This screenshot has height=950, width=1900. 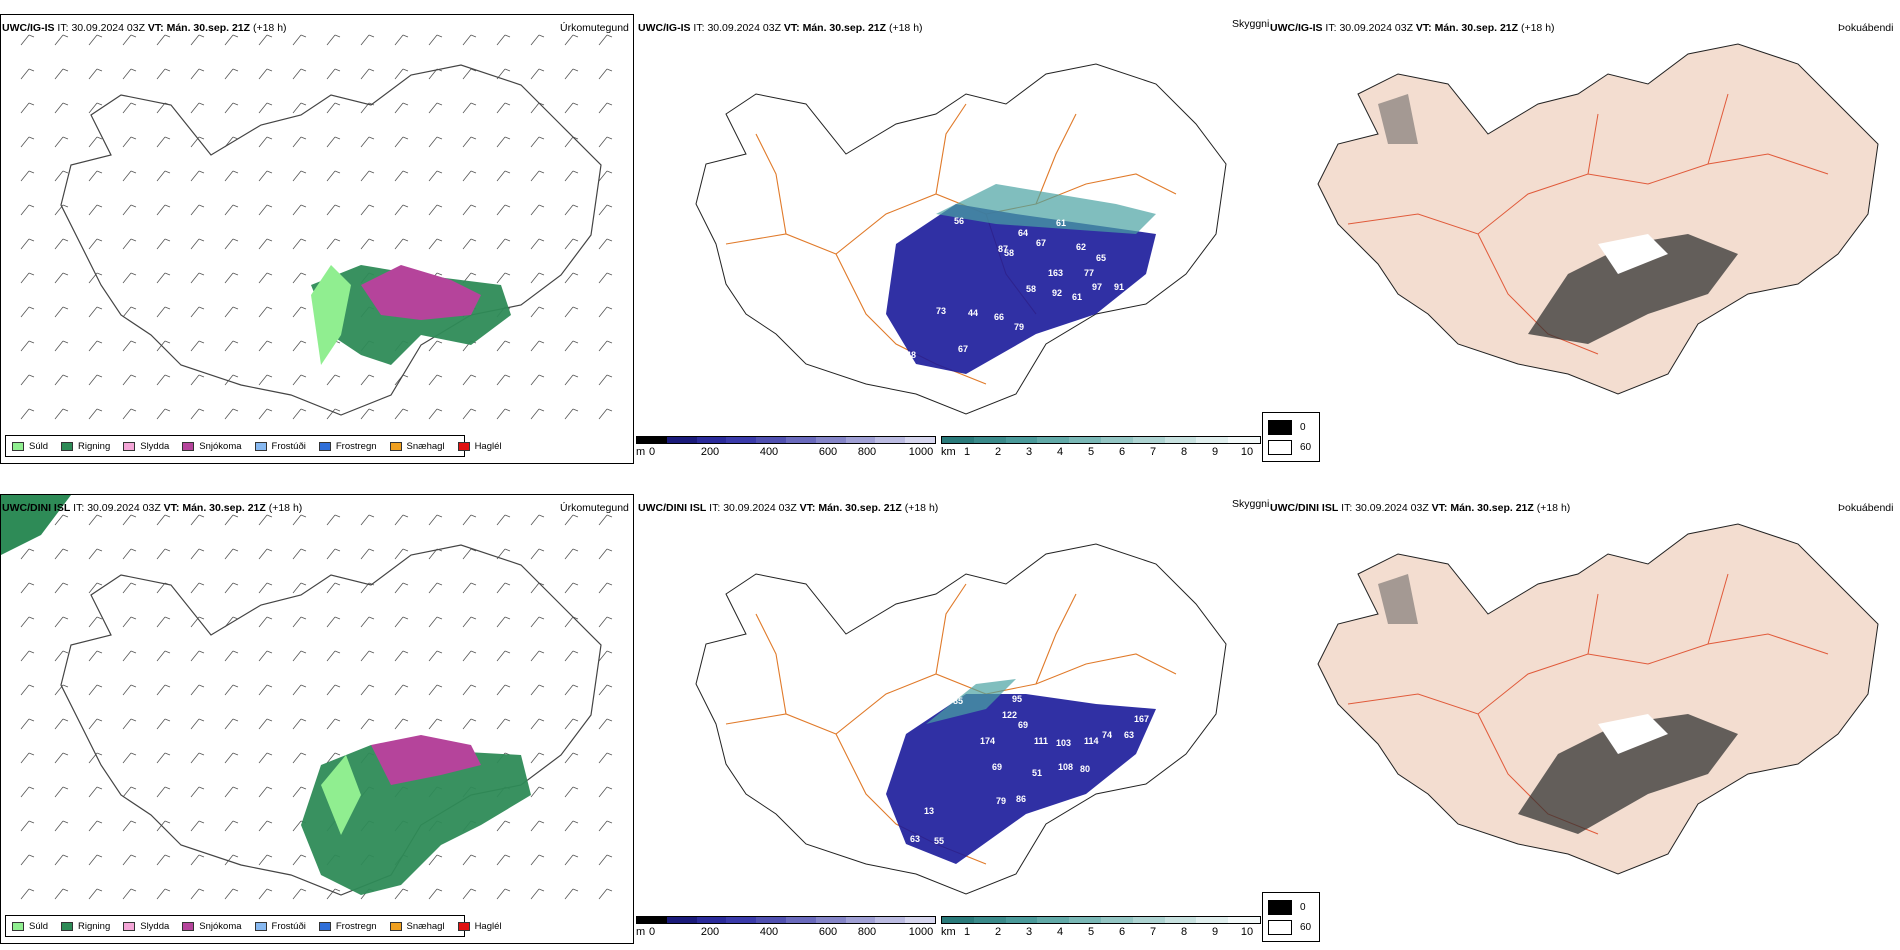 What do you see at coordinates (664, 28) in the screenshot?
I see `model-name: UWC/IG-IS` at bounding box center [664, 28].